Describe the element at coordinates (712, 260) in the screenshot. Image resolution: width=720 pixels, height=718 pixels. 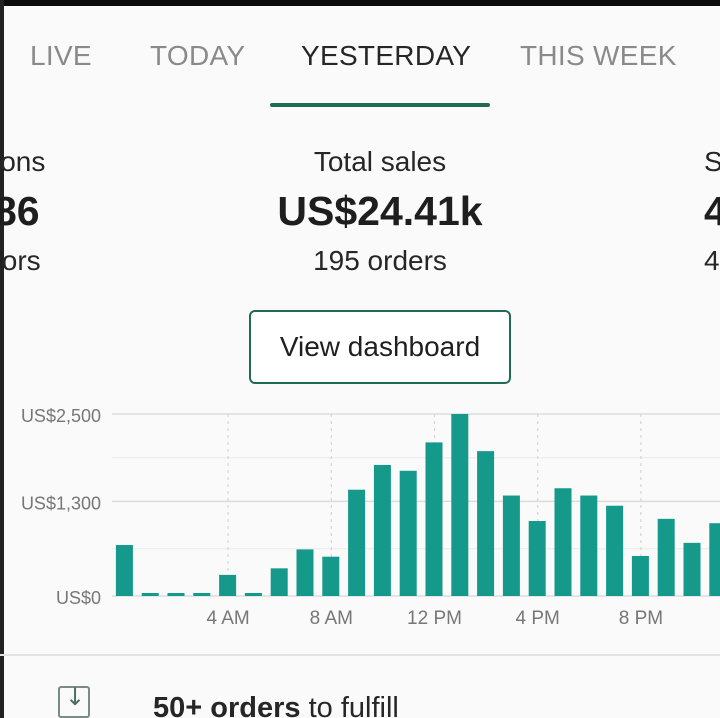
I see `metric-right-sub: 4` at that location.